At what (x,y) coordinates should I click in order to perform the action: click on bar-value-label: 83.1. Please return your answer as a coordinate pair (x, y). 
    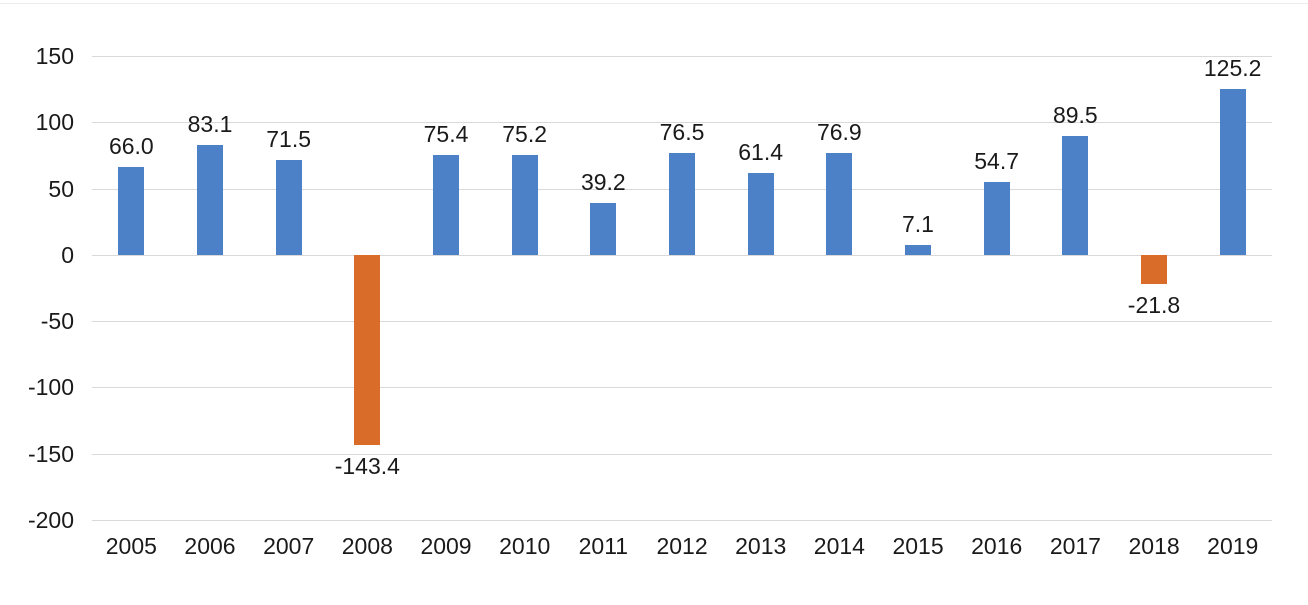
    Looking at the image, I should click on (210, 123).